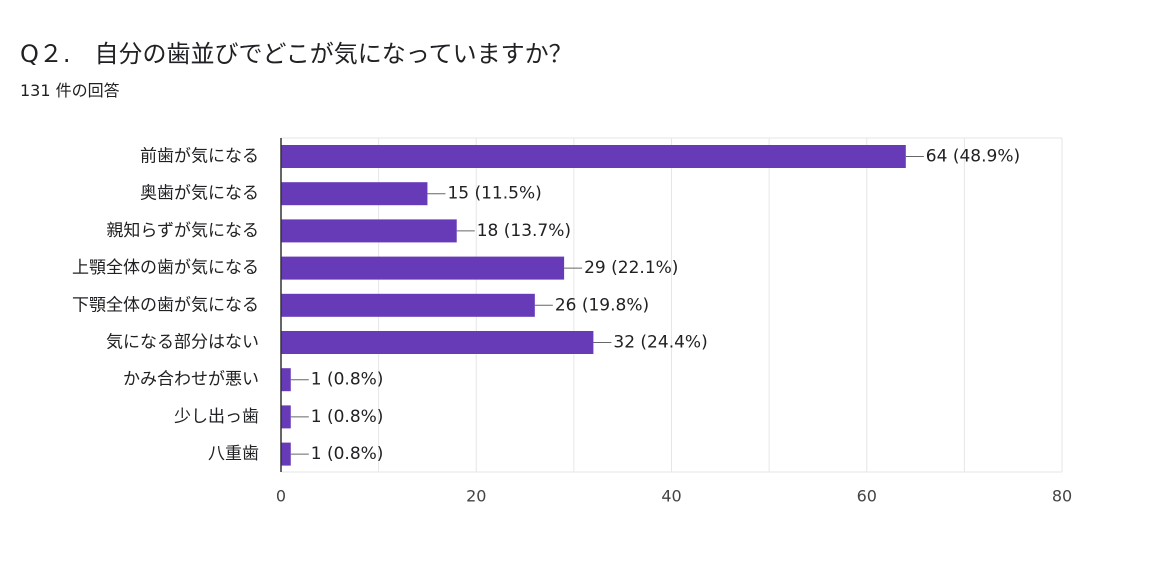 This screenshot has width=1169, height=564. I want to click on question-title: Q２. 自分の歯並びでどこが気になっていますか？, so click(296, 54).